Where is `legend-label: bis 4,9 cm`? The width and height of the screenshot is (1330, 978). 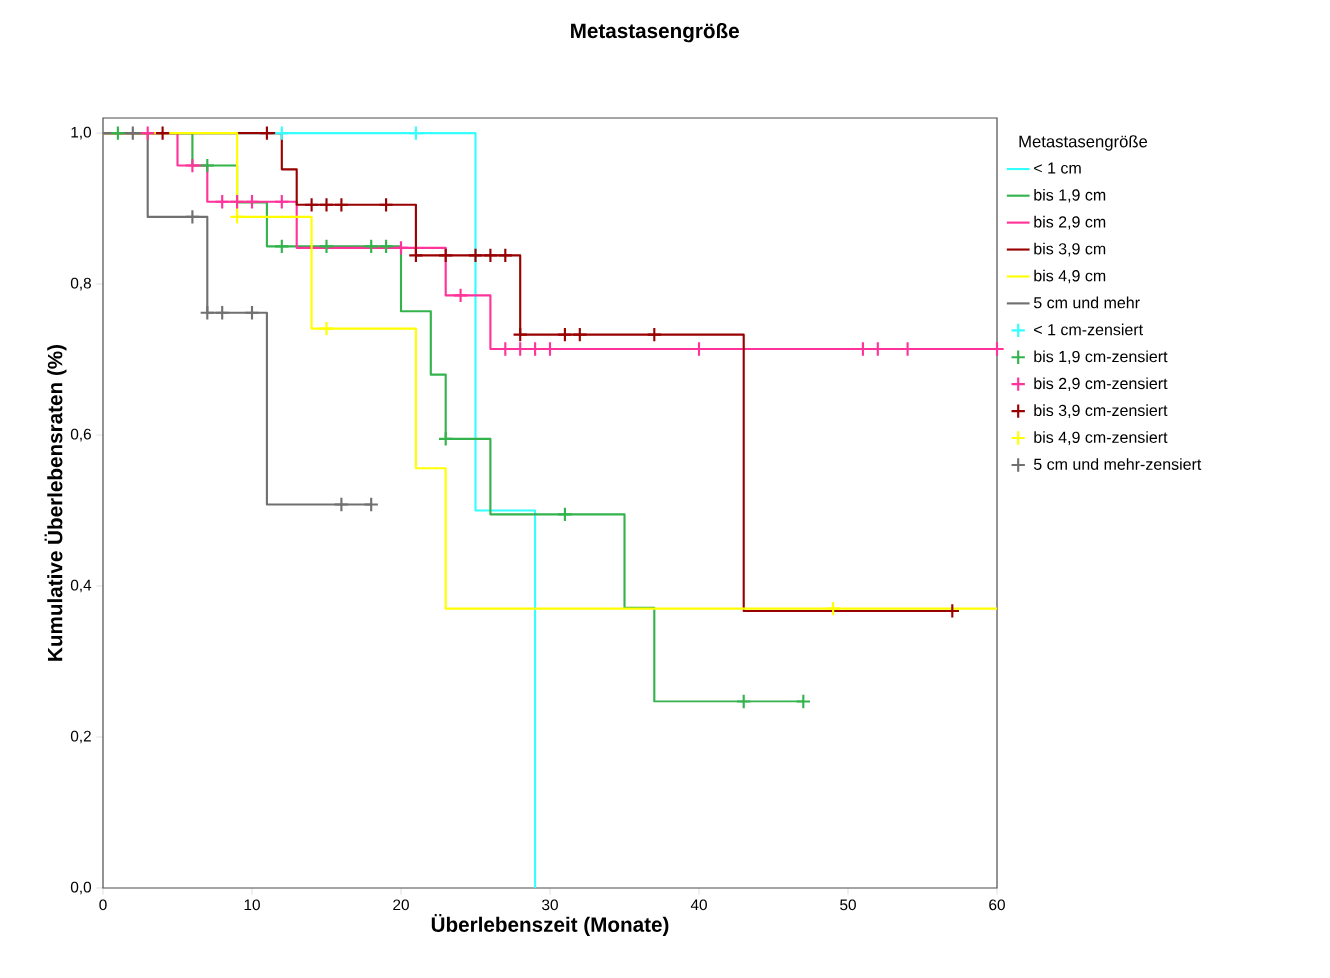
legend-label: bis 4,9 cm is located at coordinates (1070, 276).